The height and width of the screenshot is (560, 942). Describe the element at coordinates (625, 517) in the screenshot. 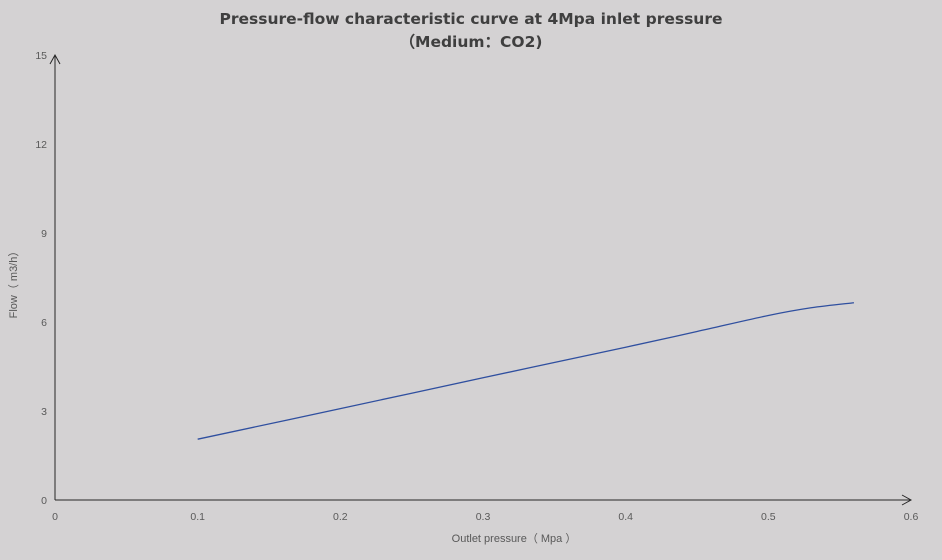

I see `x-tick-label: 0.4` at that location.